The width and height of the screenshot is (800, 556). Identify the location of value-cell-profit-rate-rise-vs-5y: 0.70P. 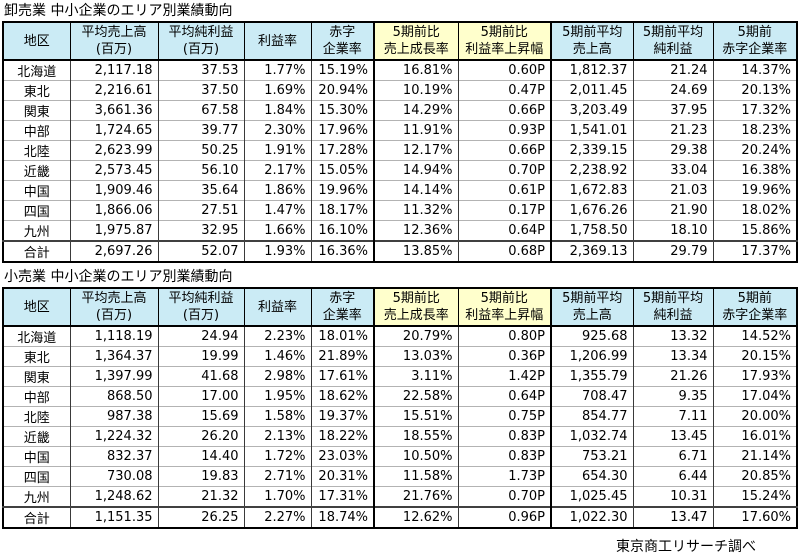
(505, 170).